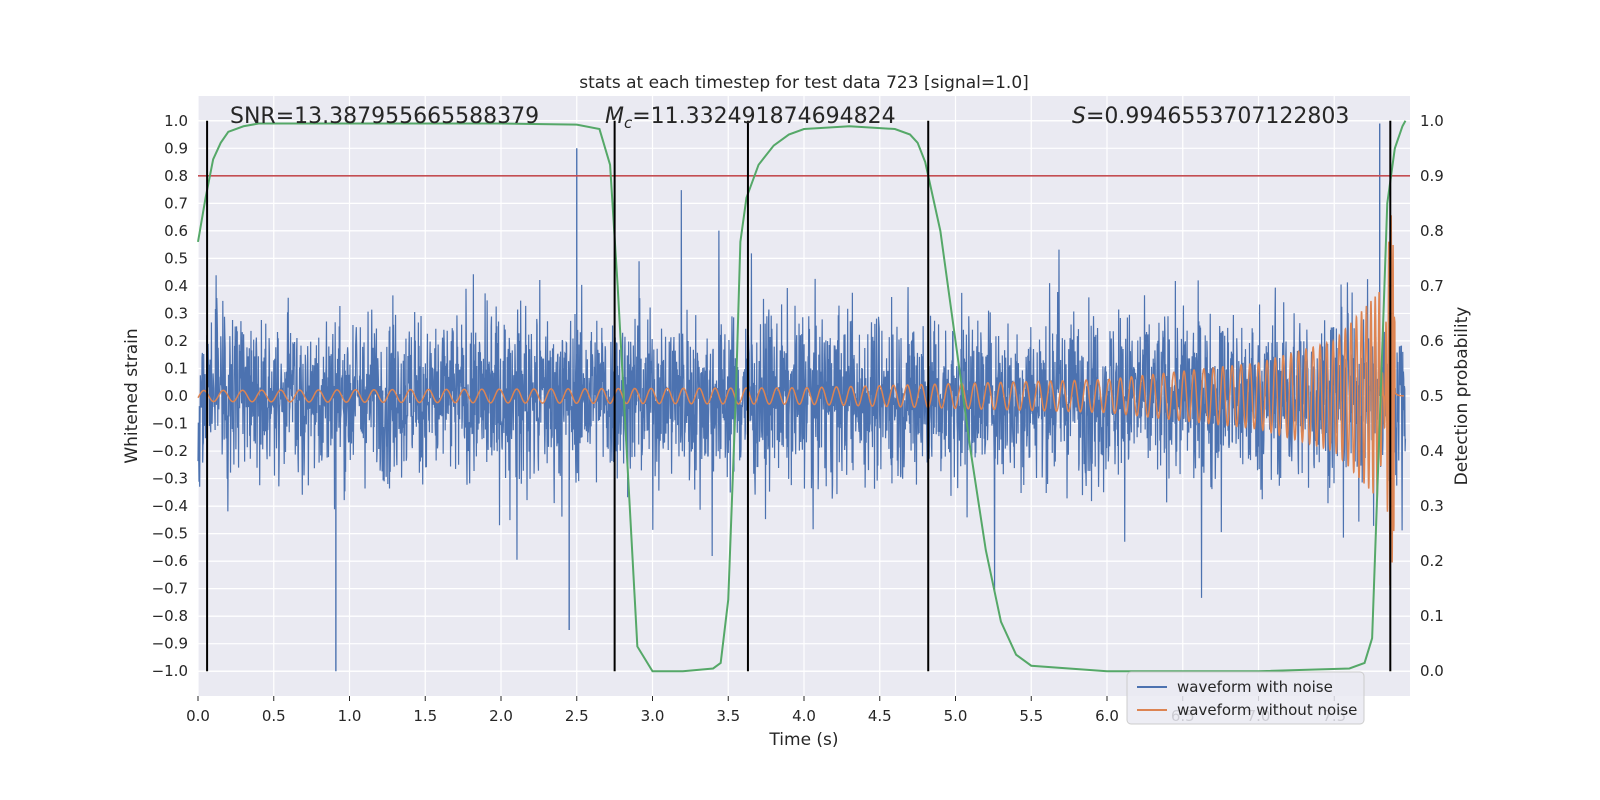 This screenshot has height=800, width=1600. Describe the element at coordinates (1432, 616) in the screenshot. I see `y-right-tick-label: 0.1` at that location.